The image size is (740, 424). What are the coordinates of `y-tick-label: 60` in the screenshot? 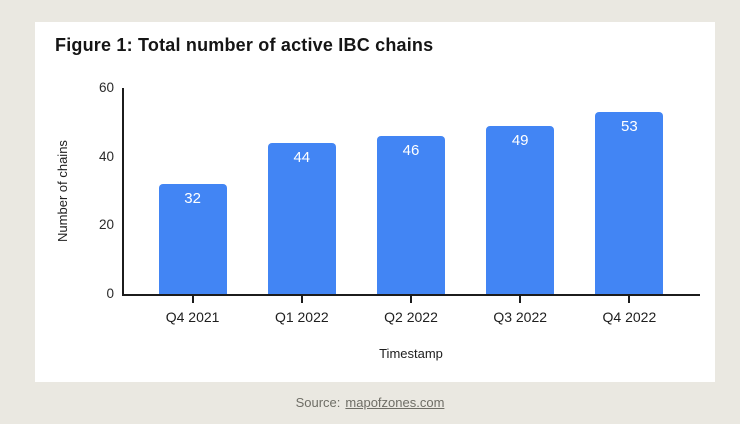 It's located at (106, 87).